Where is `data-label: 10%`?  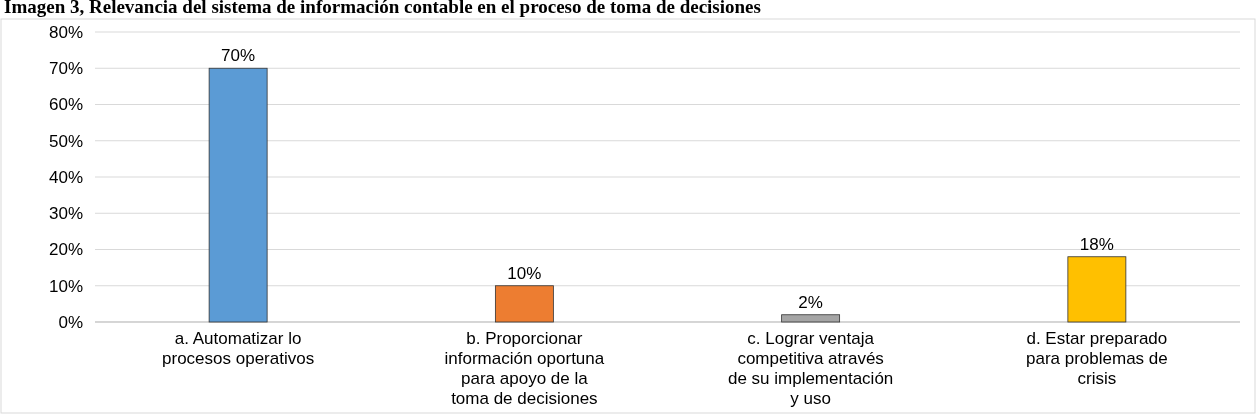
data-label: 10% is located at coordinates (524, 273).